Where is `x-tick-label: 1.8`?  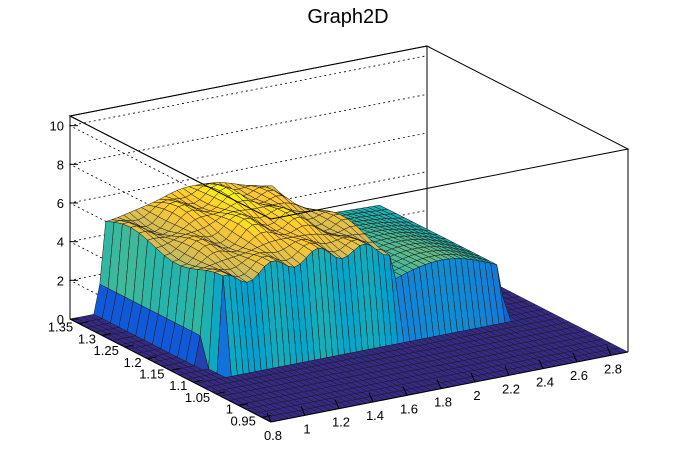 x-tick-label: 1.8 is located at coordinates (443, 402).